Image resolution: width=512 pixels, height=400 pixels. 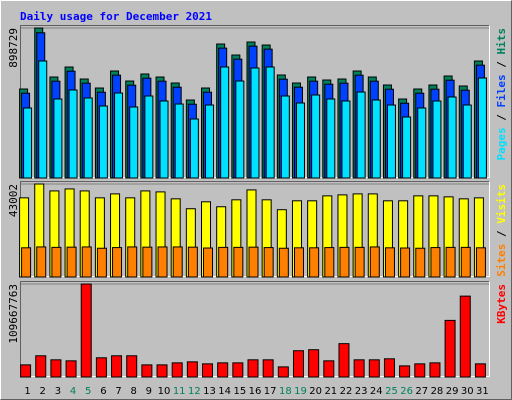 I want to click on x-tick-label: 5, so click(x=88, y=391).